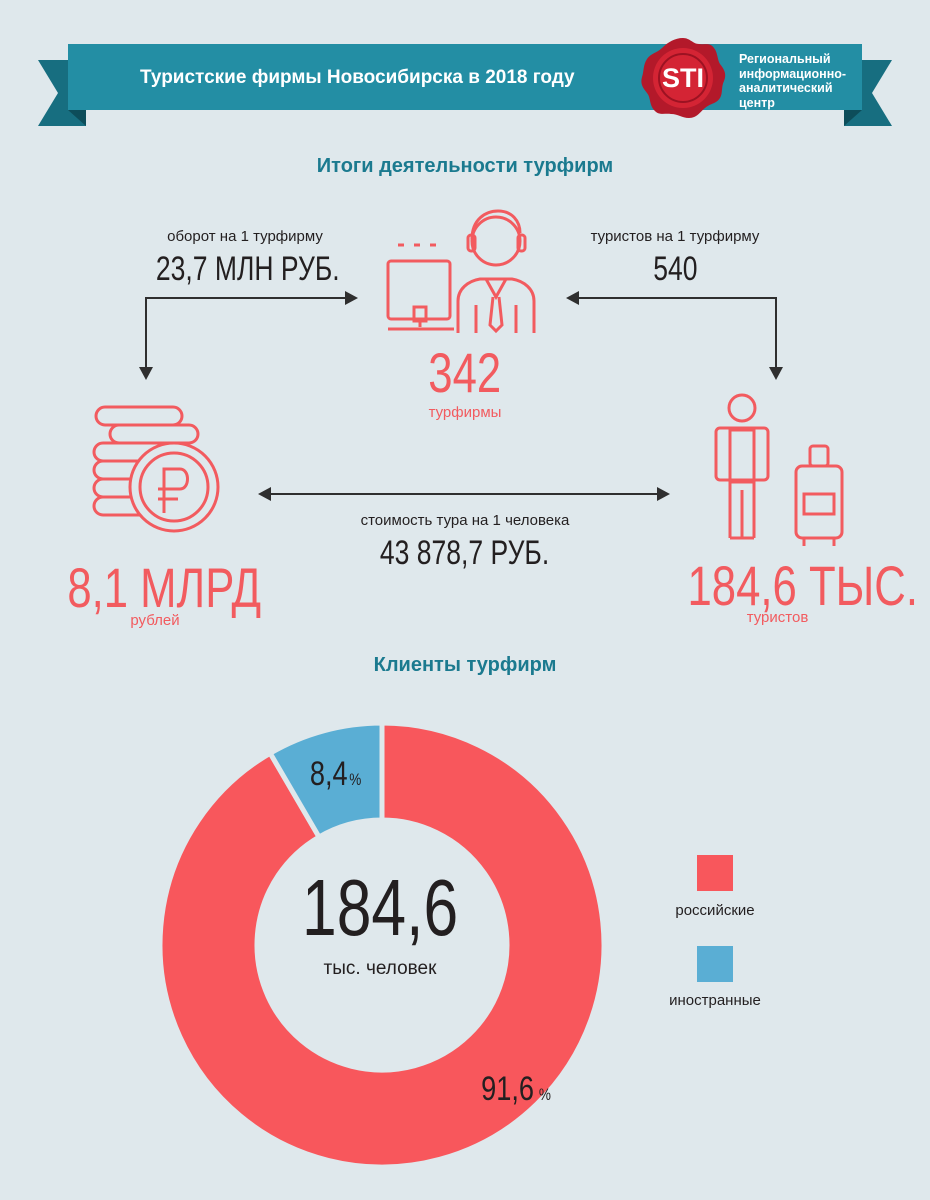 The image size is (930, 1200). I want to click on cost-value: 43 878,7 руб., so click(465, 553).